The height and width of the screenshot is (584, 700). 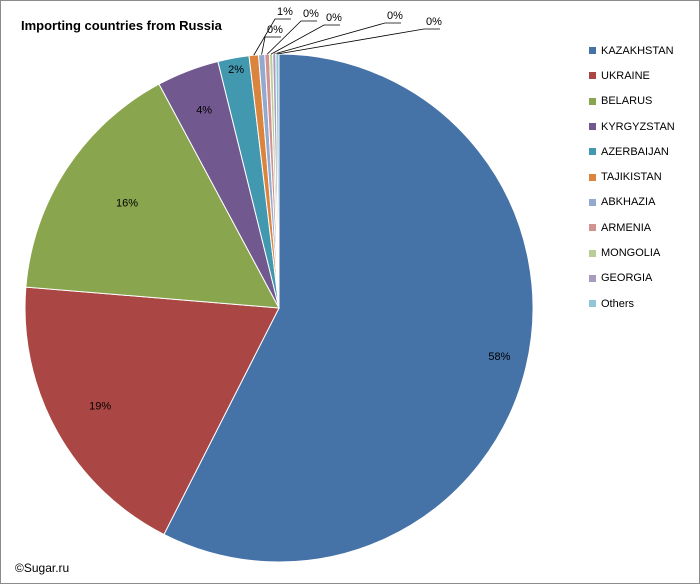 I want to click on legend-item-abkhazia: ABKHAZIA, so click(x=642, y=202).